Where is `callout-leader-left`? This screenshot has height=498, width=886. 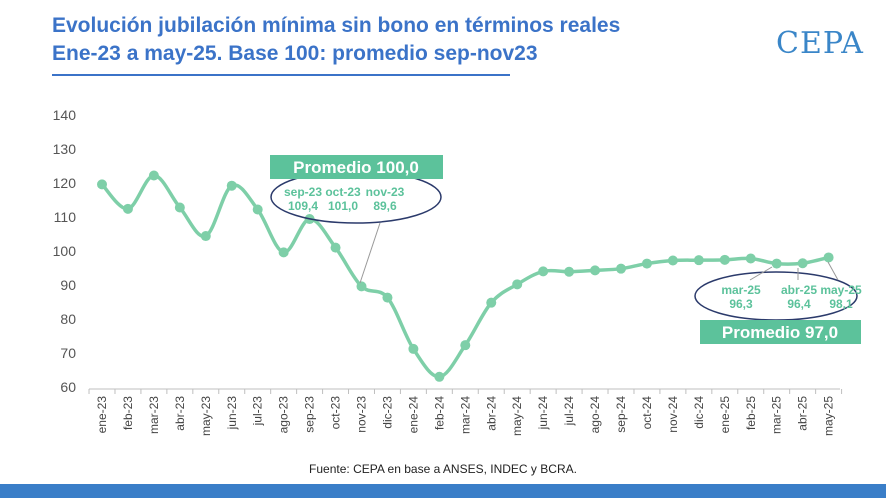
callout-leader-left is located at coordinates (370, 253).